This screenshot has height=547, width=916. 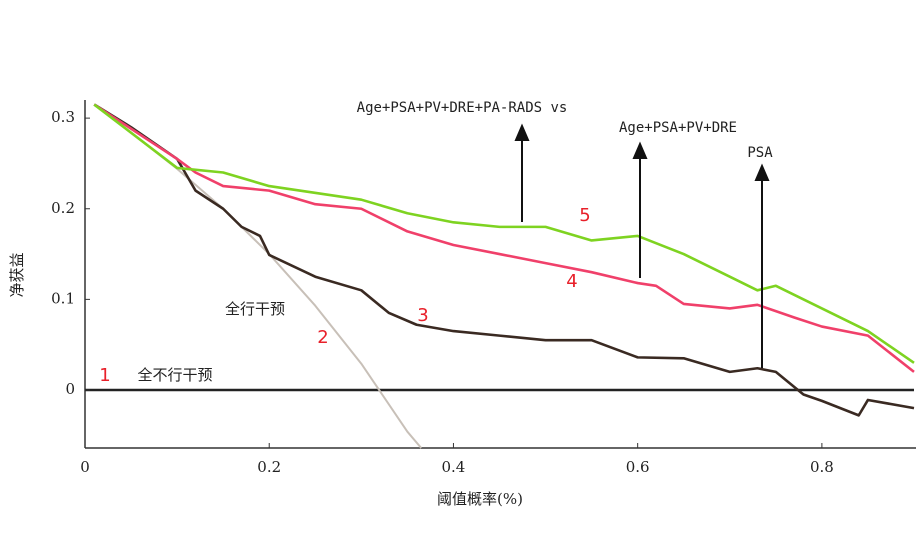 I want to click on x-tick-label: 0.8, so click(x=822, y=467).